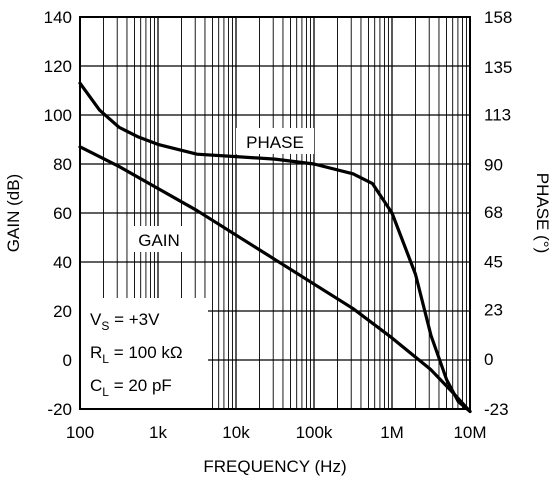  I want to click on conditions-box, so click(144, 353).